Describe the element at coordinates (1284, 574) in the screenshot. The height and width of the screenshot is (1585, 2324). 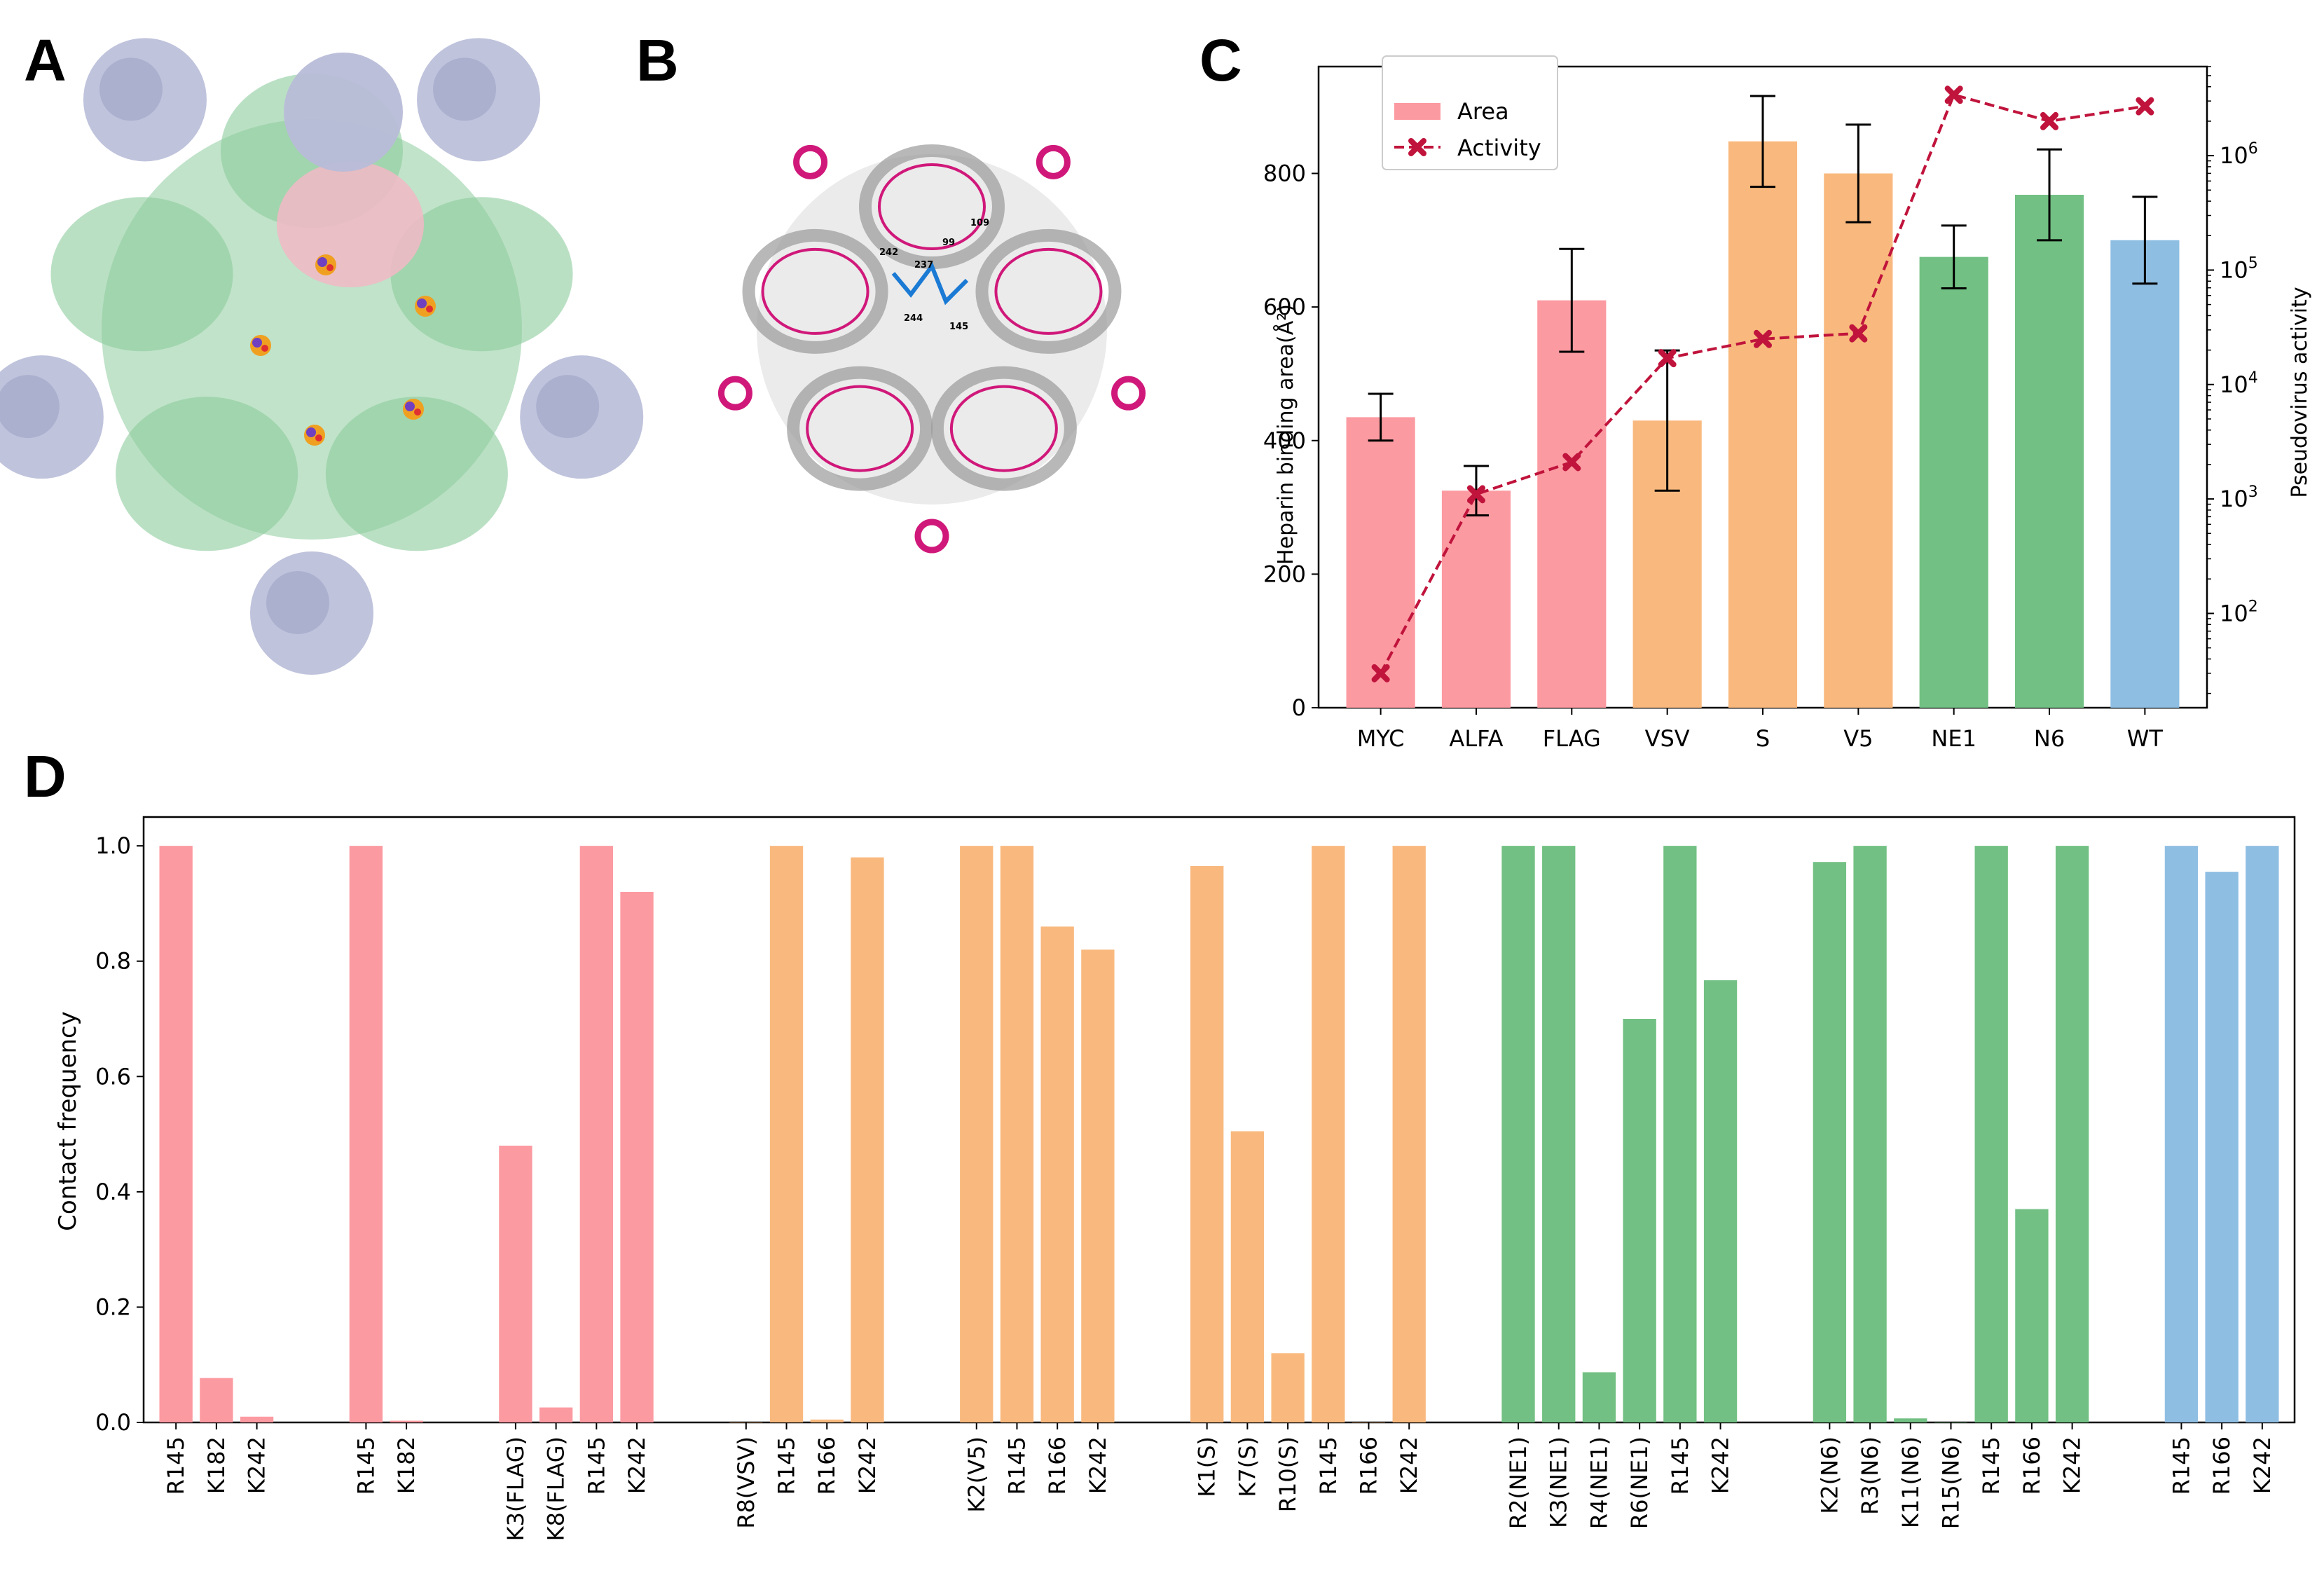
I see `chart-c-ytick-label: 200` at that location.